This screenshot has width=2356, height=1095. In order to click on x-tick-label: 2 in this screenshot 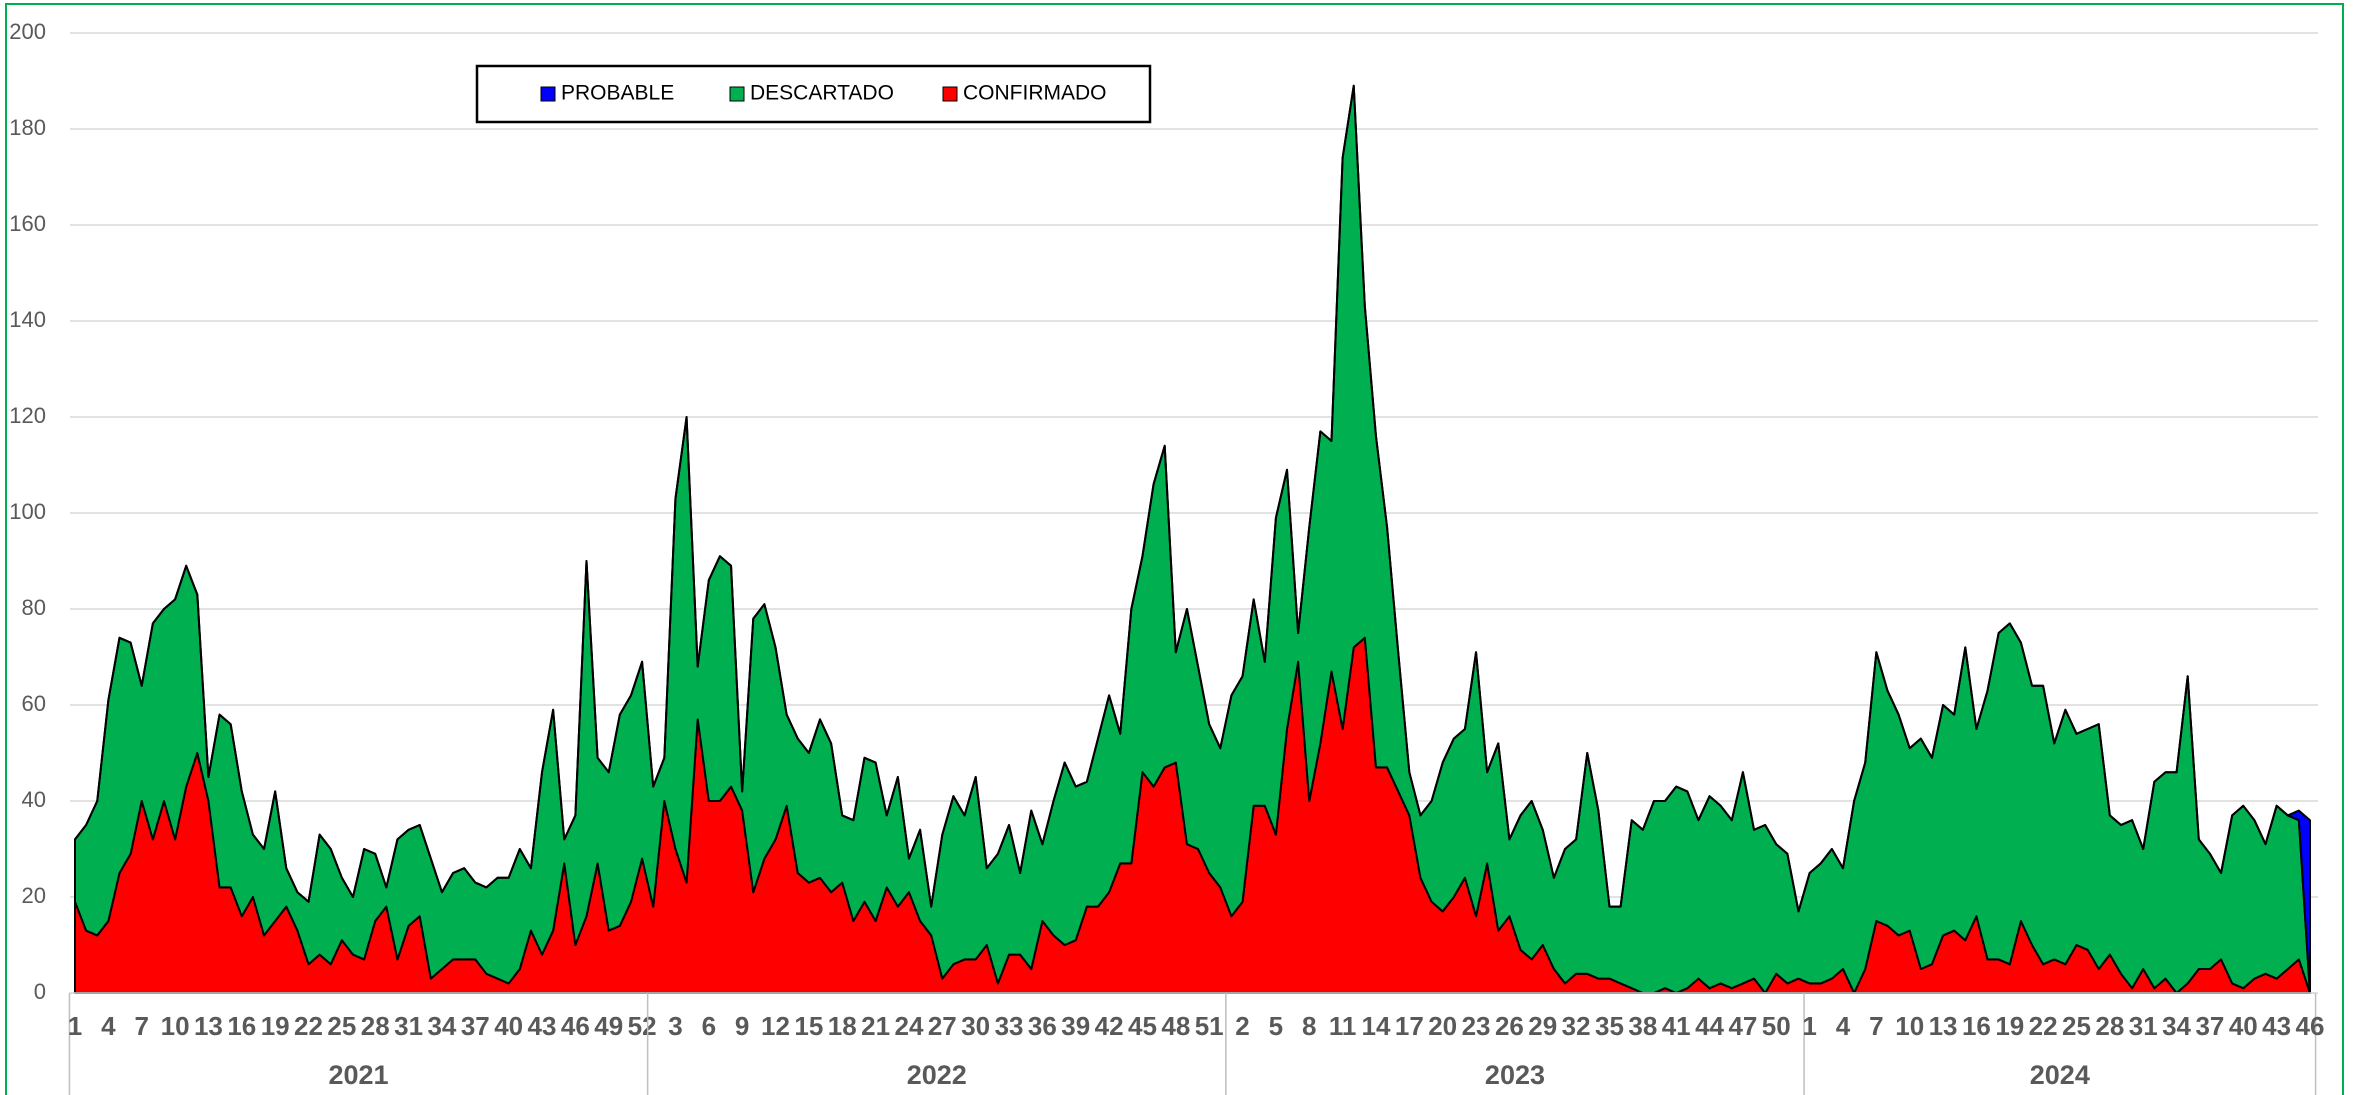, I will do `click(1242, 1026)`.